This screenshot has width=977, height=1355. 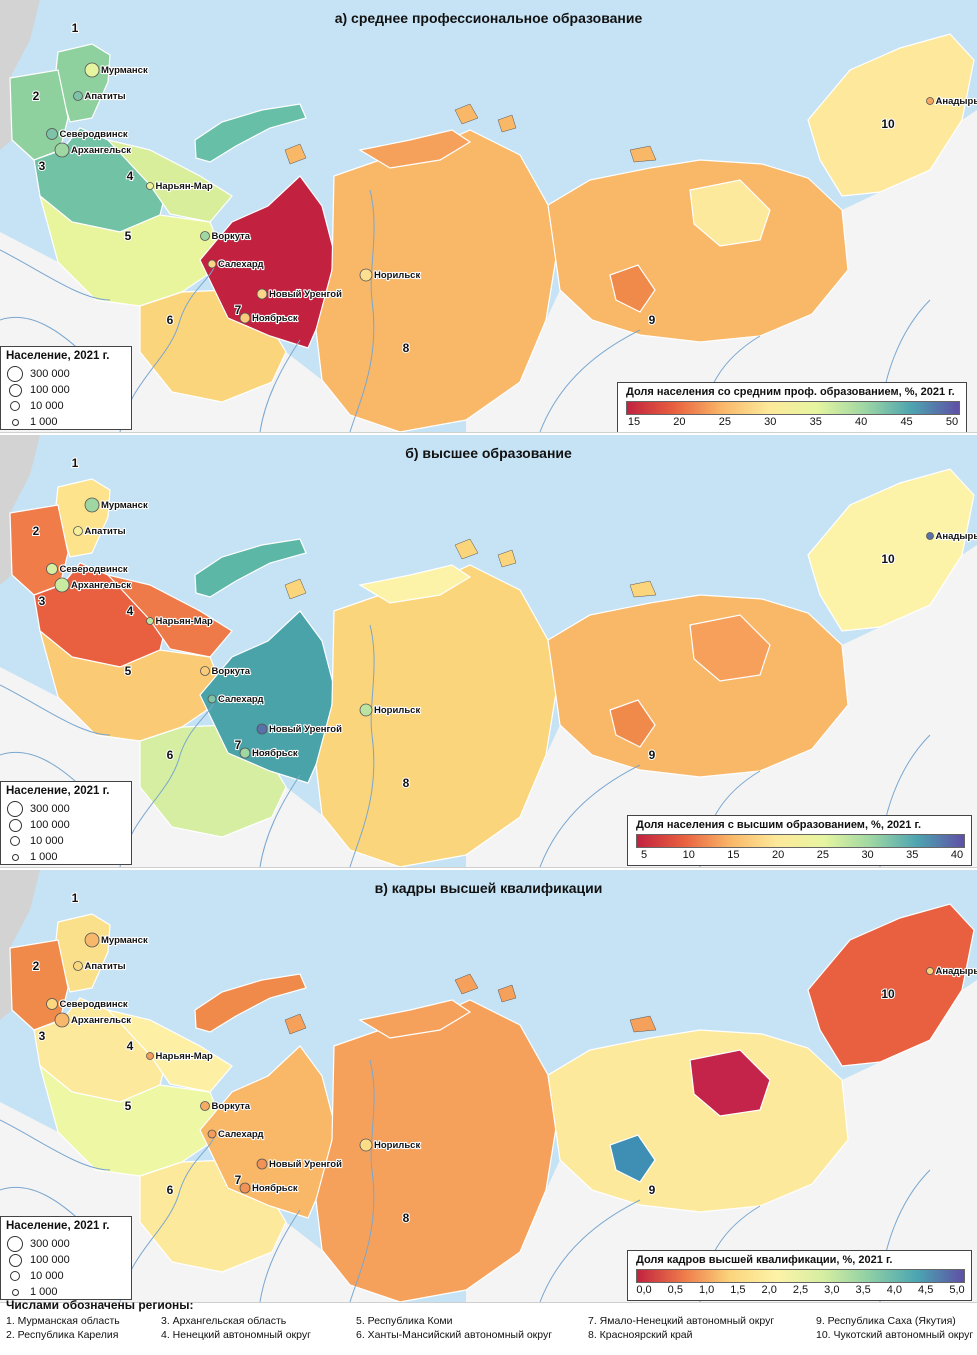 I want to click on footnote-item: 5. Республика Коми, so click(x=404, y=1321).